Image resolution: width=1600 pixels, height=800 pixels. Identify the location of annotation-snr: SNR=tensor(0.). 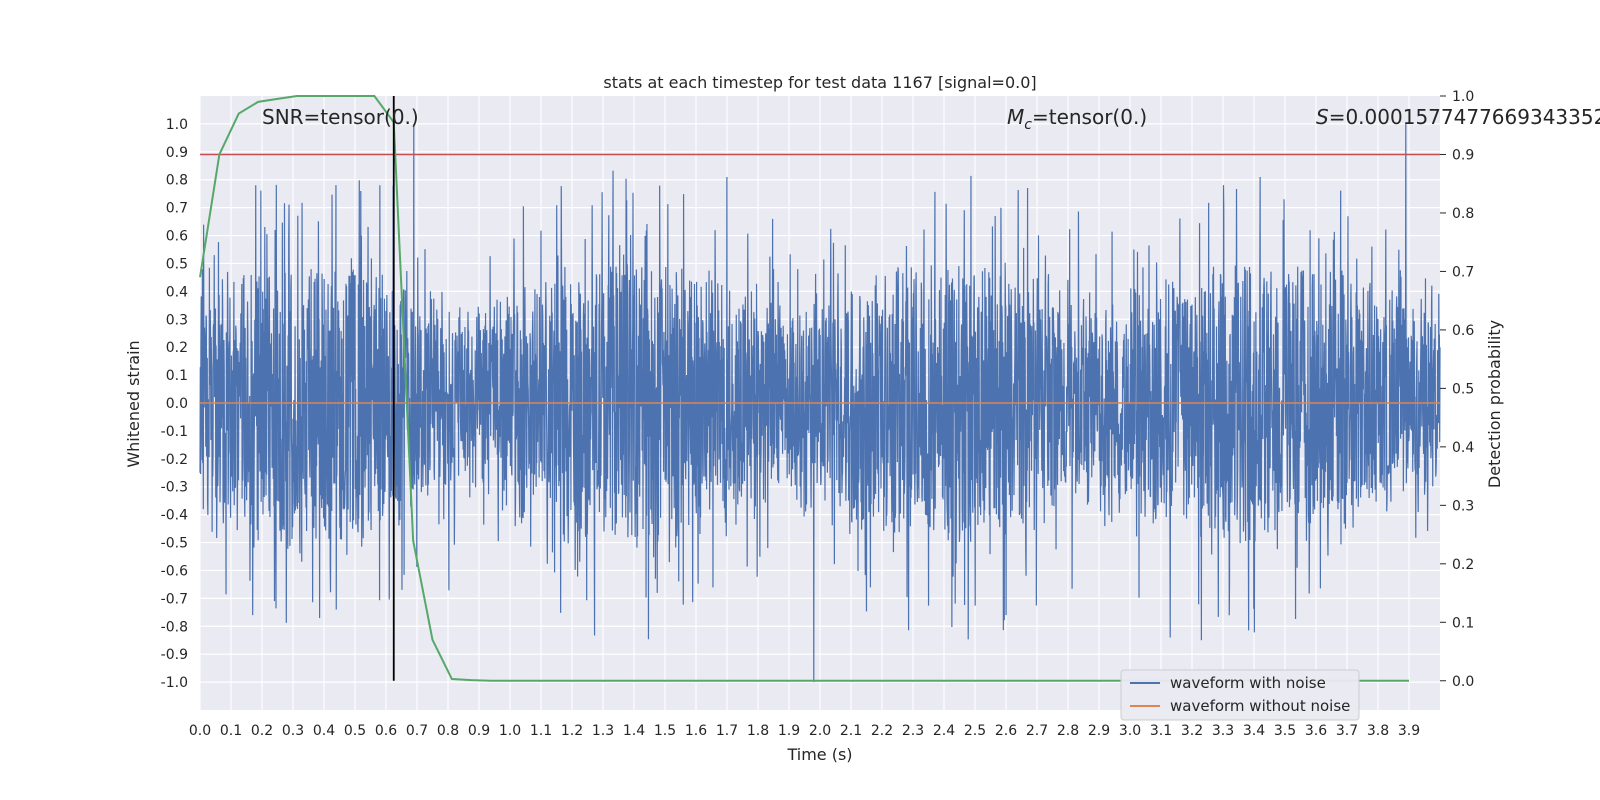
(340, 117).